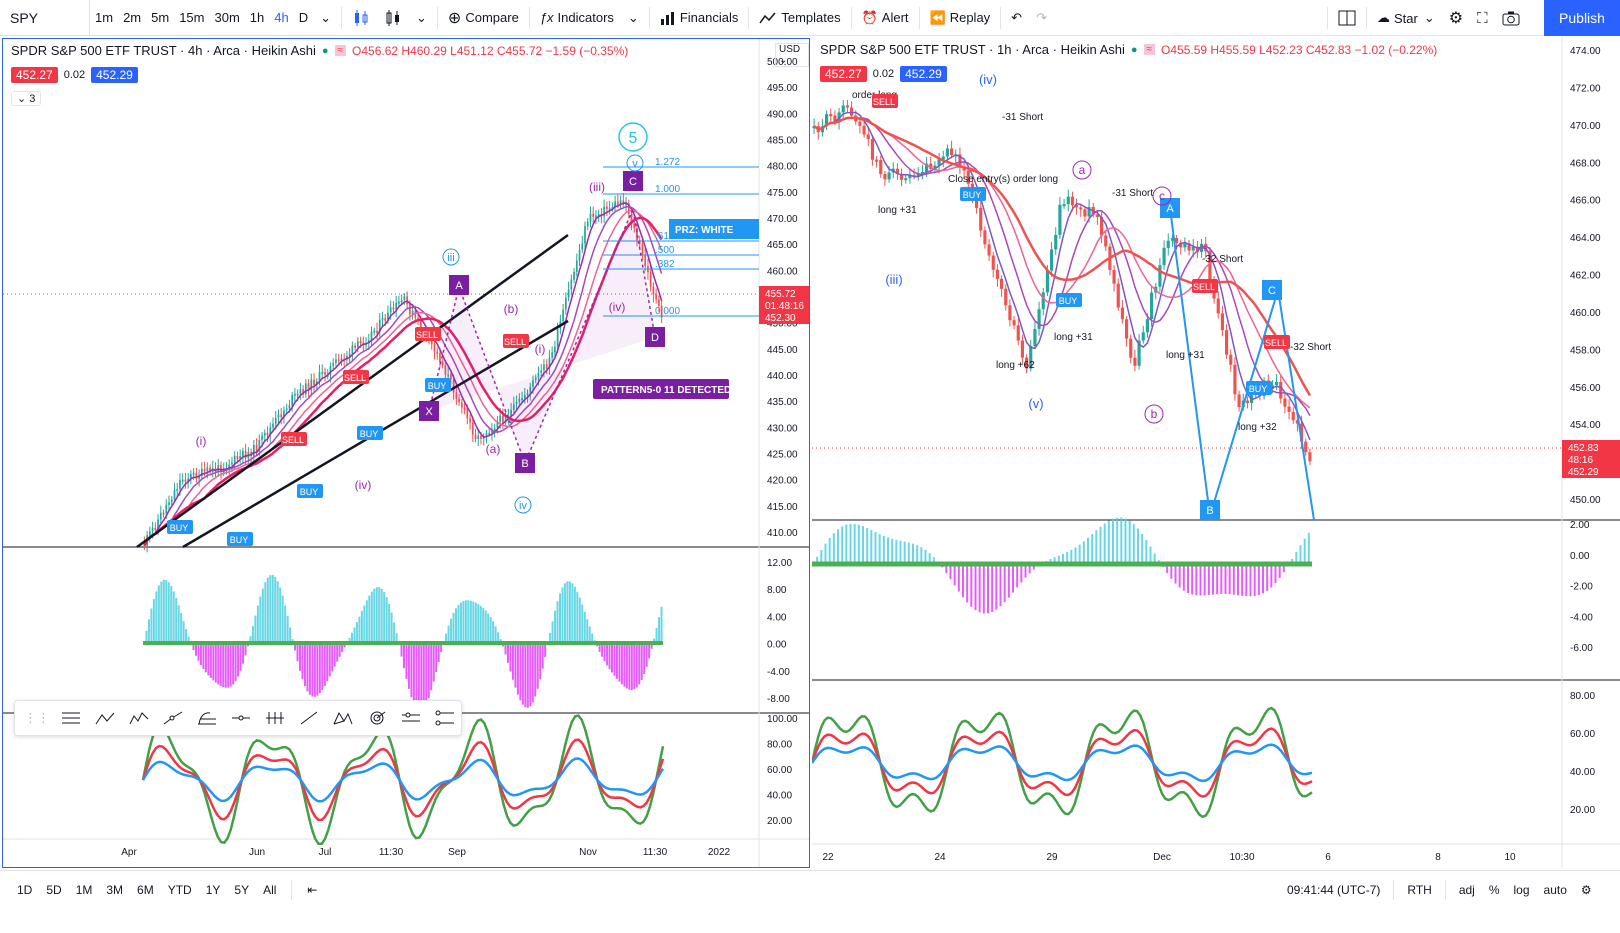  What do you see at coordinates (633, 17) in the screenshot?
I see `indicators-chevron-icon: ⌄` at bounding box center [633, 17].